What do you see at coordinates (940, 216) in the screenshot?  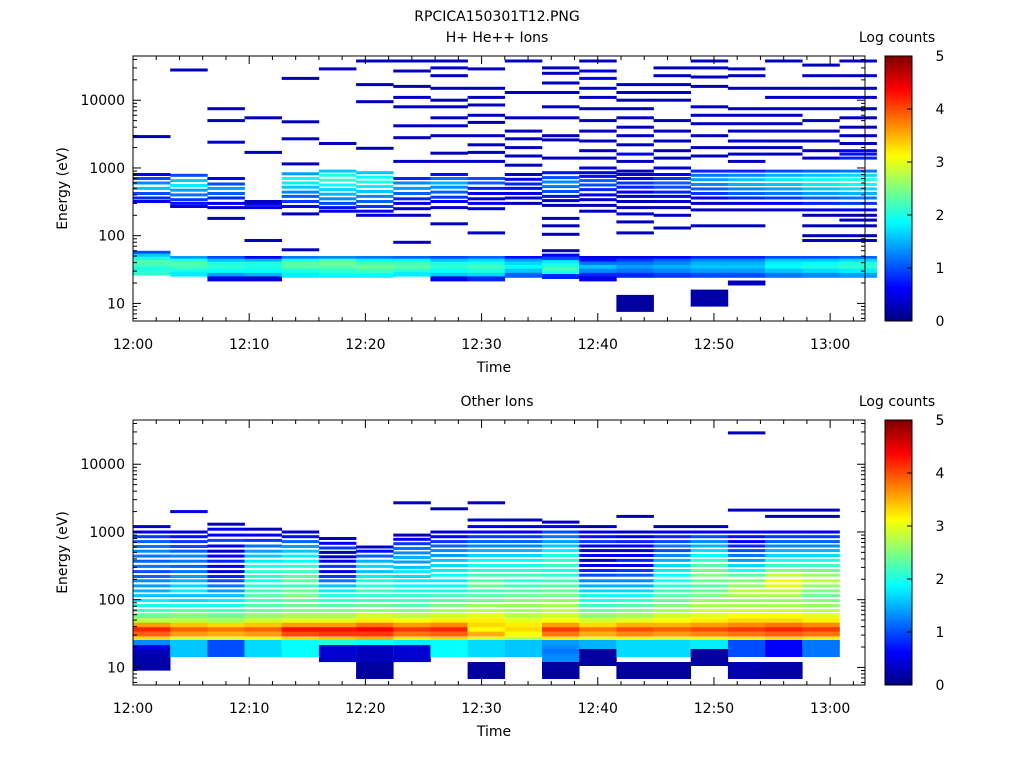 I see `colorbar-tick-label: 2` at bounding box center [940, 216].